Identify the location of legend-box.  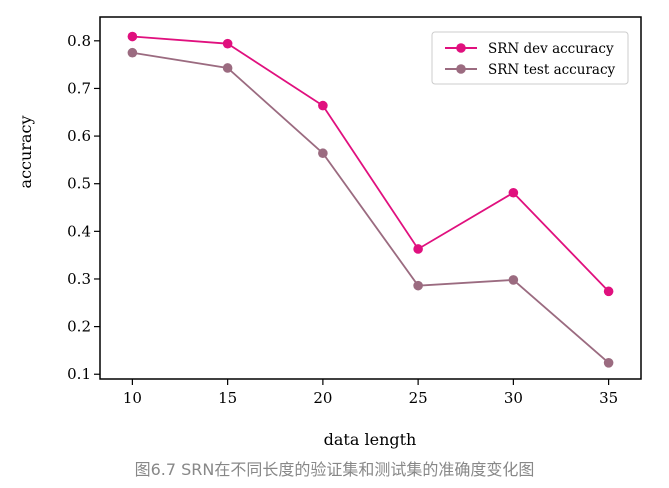
(530, 58).